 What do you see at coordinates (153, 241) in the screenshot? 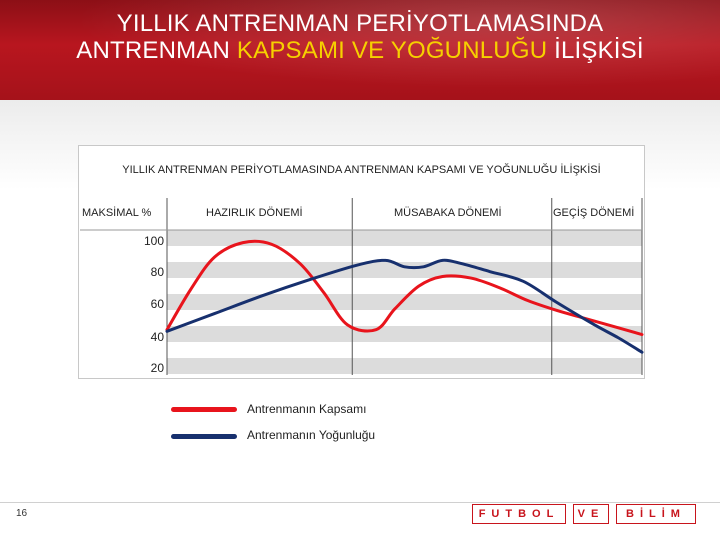
I see `y-tick-label: 100` at bounding box center [153, 241].